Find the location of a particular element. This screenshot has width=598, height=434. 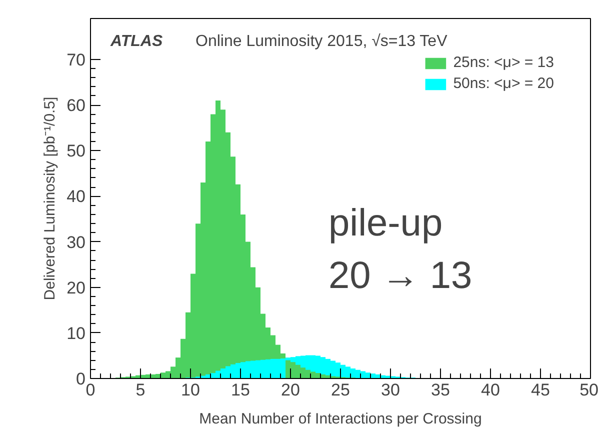

x-tick-label: 5 is located at coordinates (141, 390).